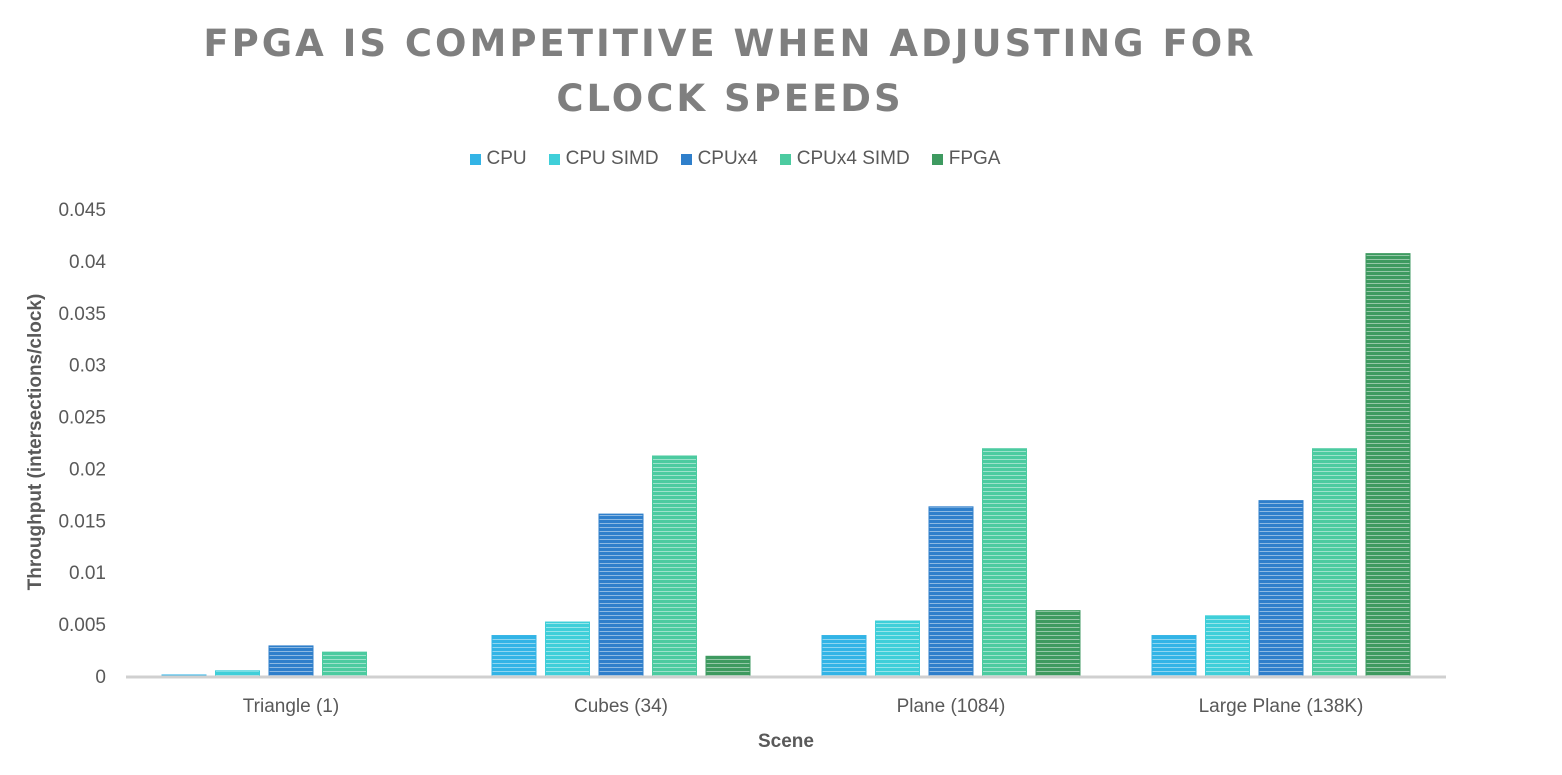 Image resolution: width=1562 pixels, height=775 pixels. Describe the element at coordinates (87, 262) in the screenshot. I see `y-tick-label: 0.04` at that location.